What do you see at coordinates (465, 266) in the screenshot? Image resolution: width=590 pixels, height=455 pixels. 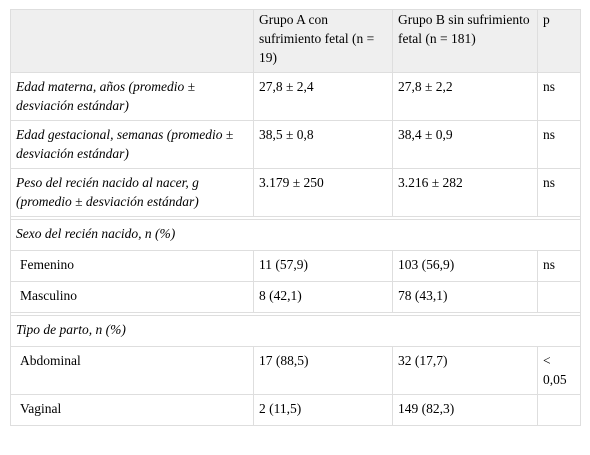 I see `row-value-b: 103 (56,9)` at bounding box center [465, 266].